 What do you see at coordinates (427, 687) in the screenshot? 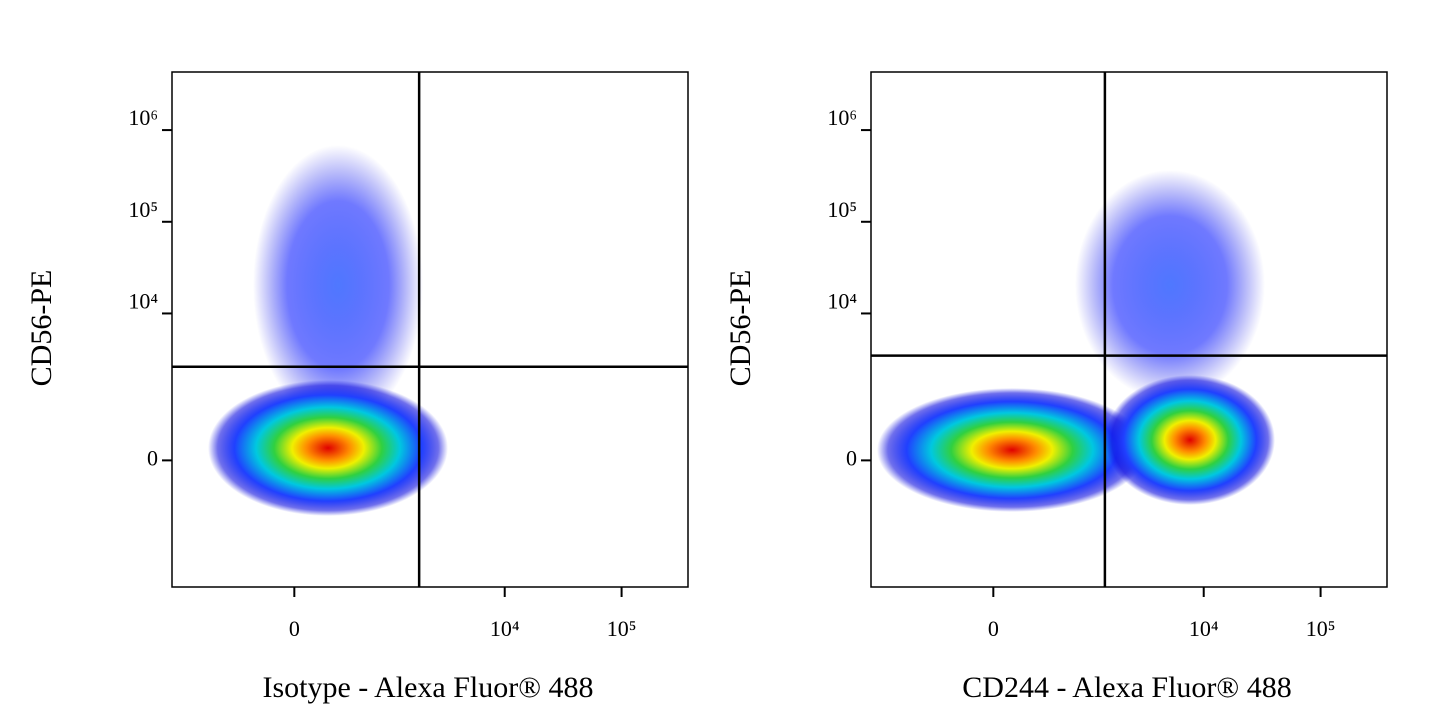
I see `x-axis-label: Isotype - Alexa Fluor® 488` at bounding box center [427, 687].